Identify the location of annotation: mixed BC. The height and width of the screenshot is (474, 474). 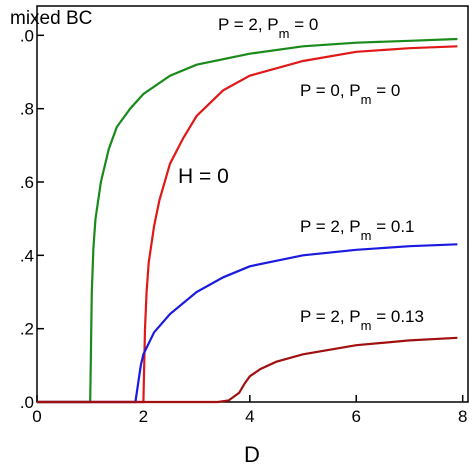
(51, 18).